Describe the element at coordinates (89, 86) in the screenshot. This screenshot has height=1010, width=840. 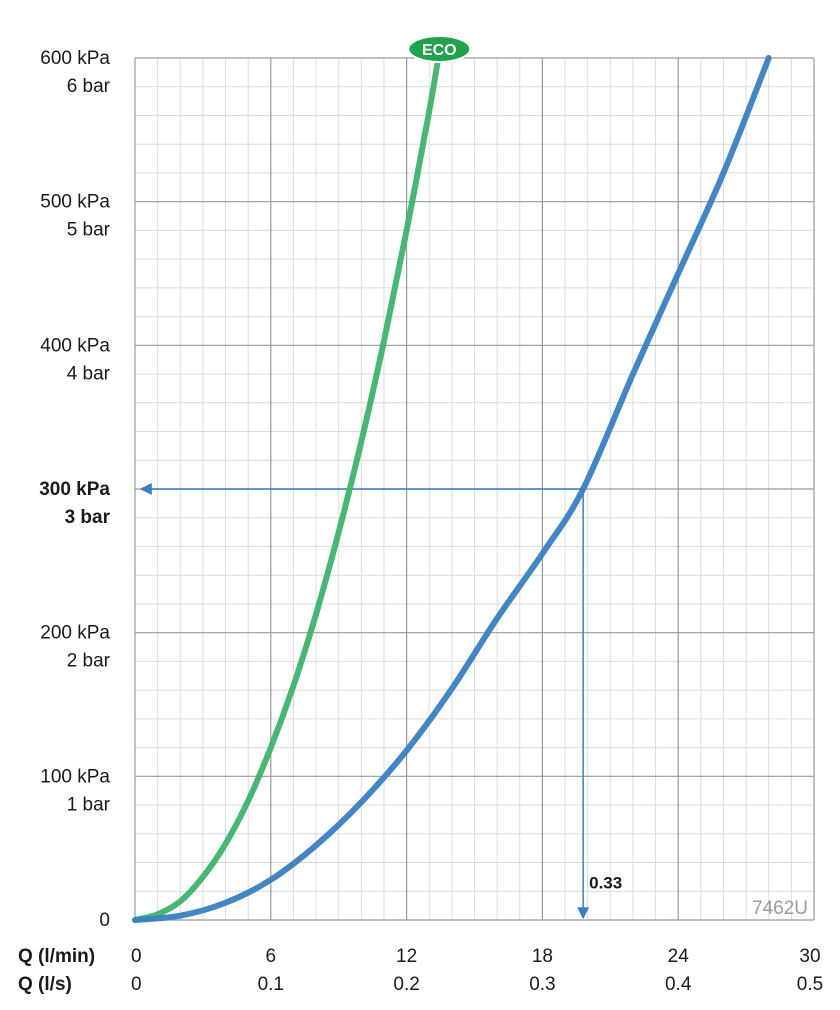
I see `y-tick-label-bar: 6 bar` at that location.